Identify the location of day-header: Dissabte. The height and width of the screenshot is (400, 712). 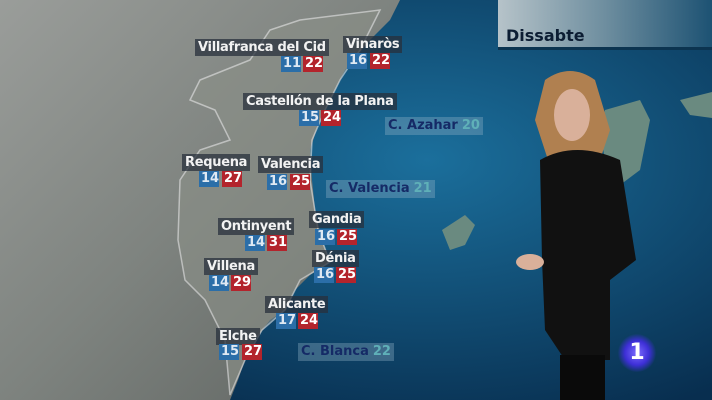
(605, 25).